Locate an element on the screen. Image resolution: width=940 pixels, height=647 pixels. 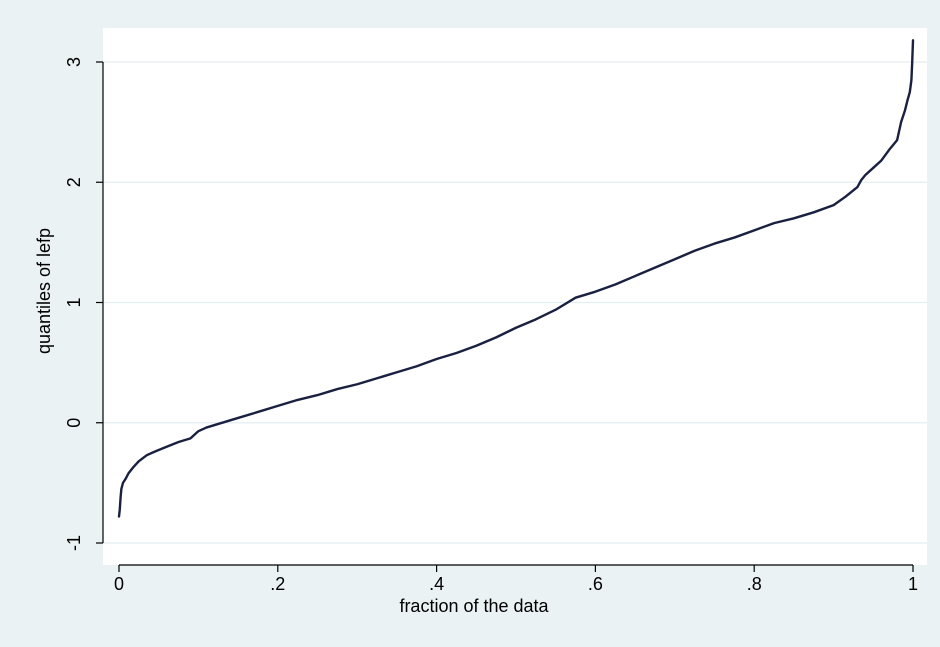
x-tick-label: .6 is located at coordinates (595, 584).